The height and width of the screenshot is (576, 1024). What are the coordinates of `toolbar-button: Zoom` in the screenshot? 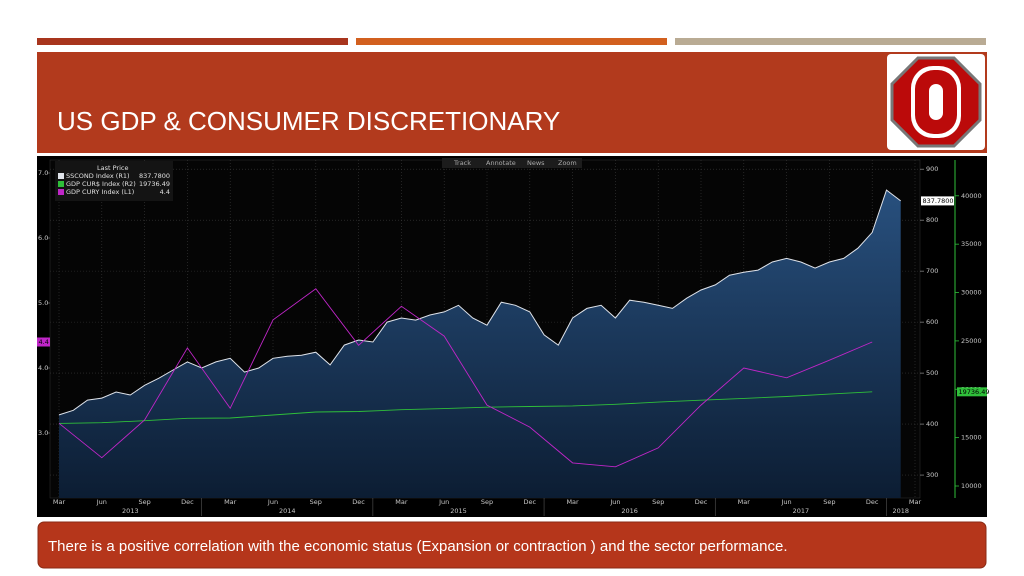 It's located at (567, 163).